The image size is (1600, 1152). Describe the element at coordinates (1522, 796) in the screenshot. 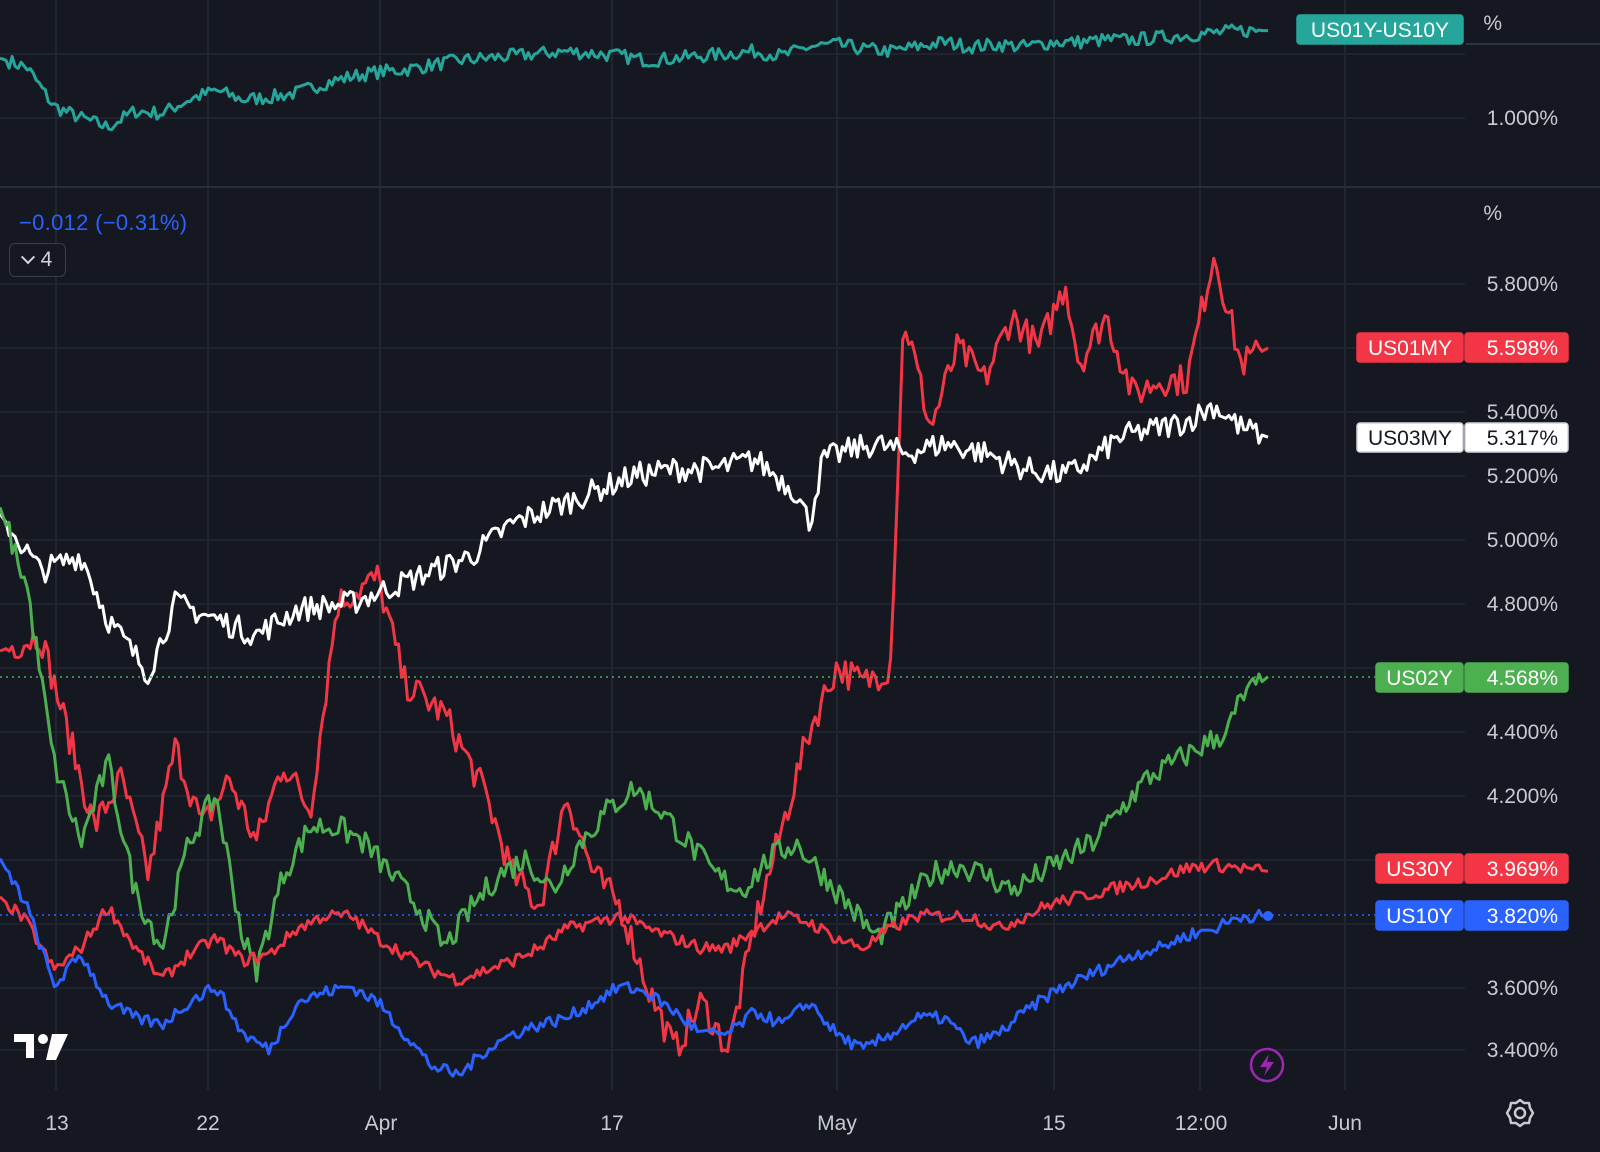

I see `y-tick-label: 4.200%` at that location.